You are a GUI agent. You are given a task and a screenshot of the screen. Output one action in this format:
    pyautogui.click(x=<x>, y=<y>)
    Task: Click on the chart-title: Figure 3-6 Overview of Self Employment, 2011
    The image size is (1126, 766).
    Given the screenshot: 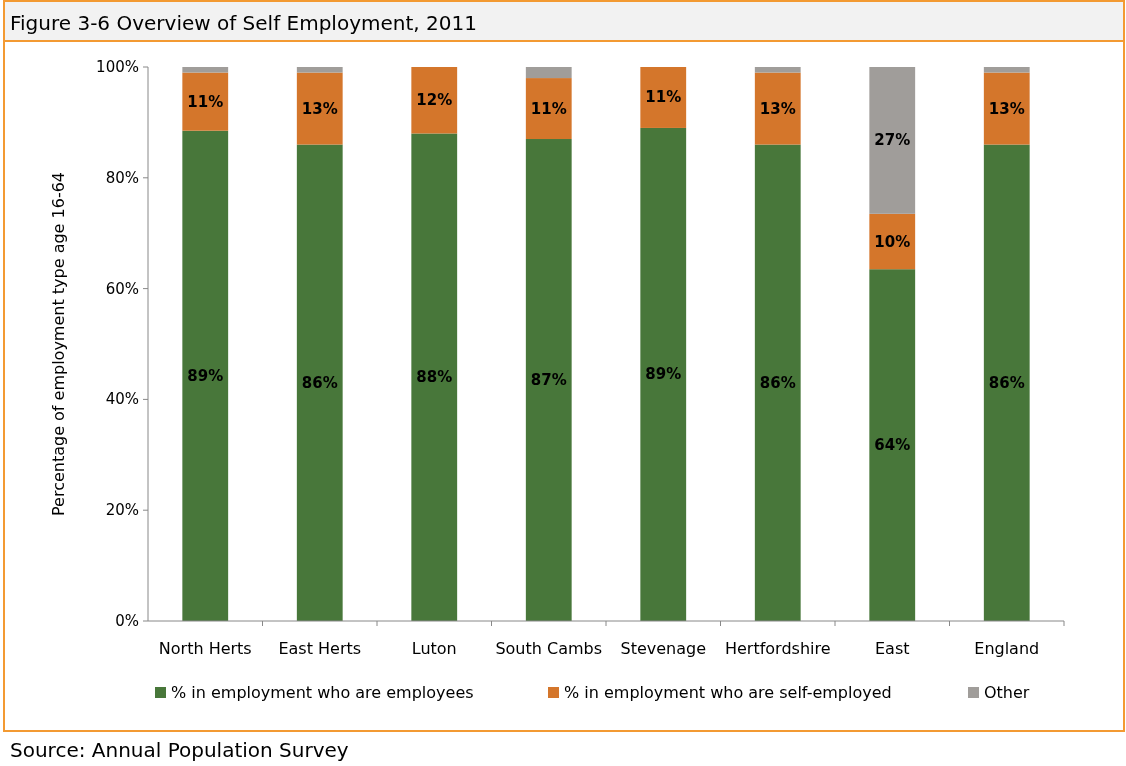 What is the action you would take?
    pyautogui.click(x=243, y=23)
    